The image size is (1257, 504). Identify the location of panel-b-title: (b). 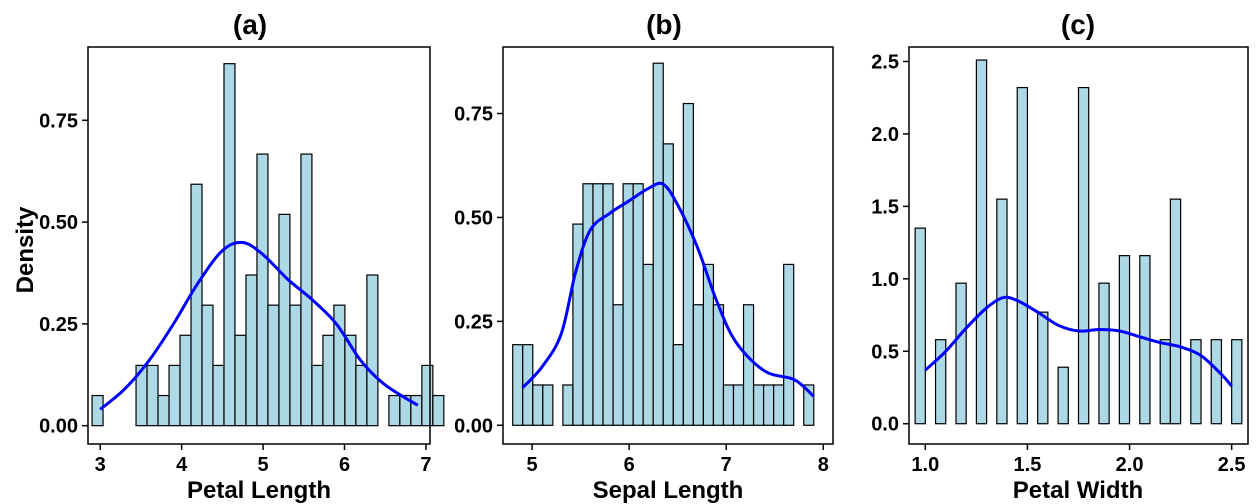
(664, 24).